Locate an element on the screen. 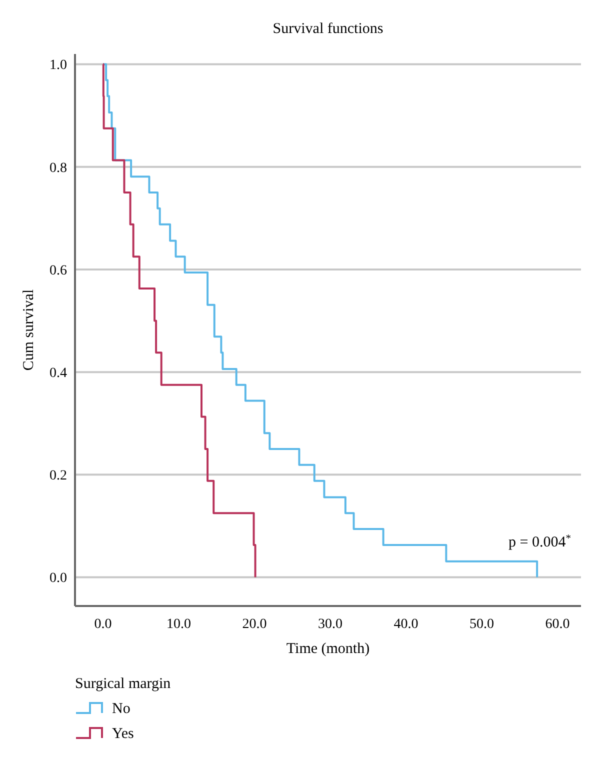 Image resolution: width=600 pixels, height=766 pixels. legend-label: Yes is located at coordinates (123, 734).